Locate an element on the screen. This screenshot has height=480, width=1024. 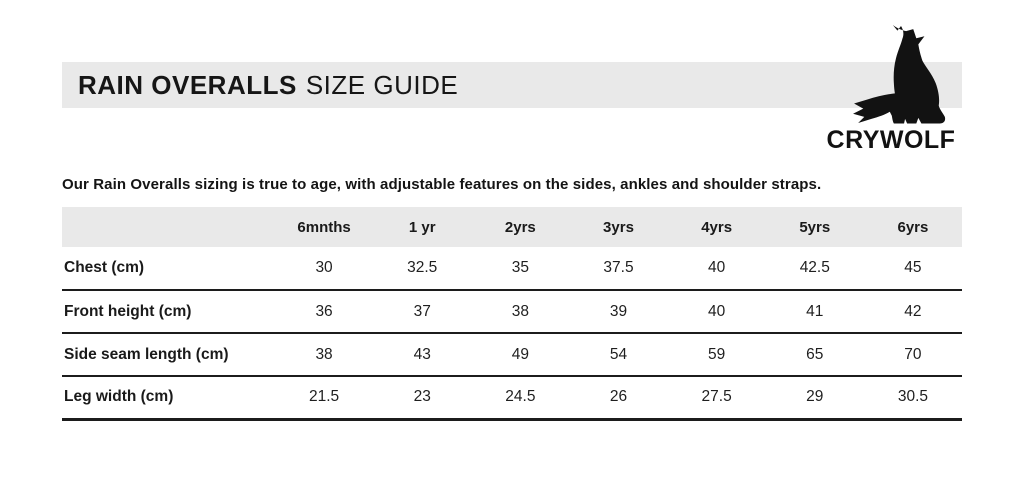
size-value: 70 is located at coordinates (913, 354).